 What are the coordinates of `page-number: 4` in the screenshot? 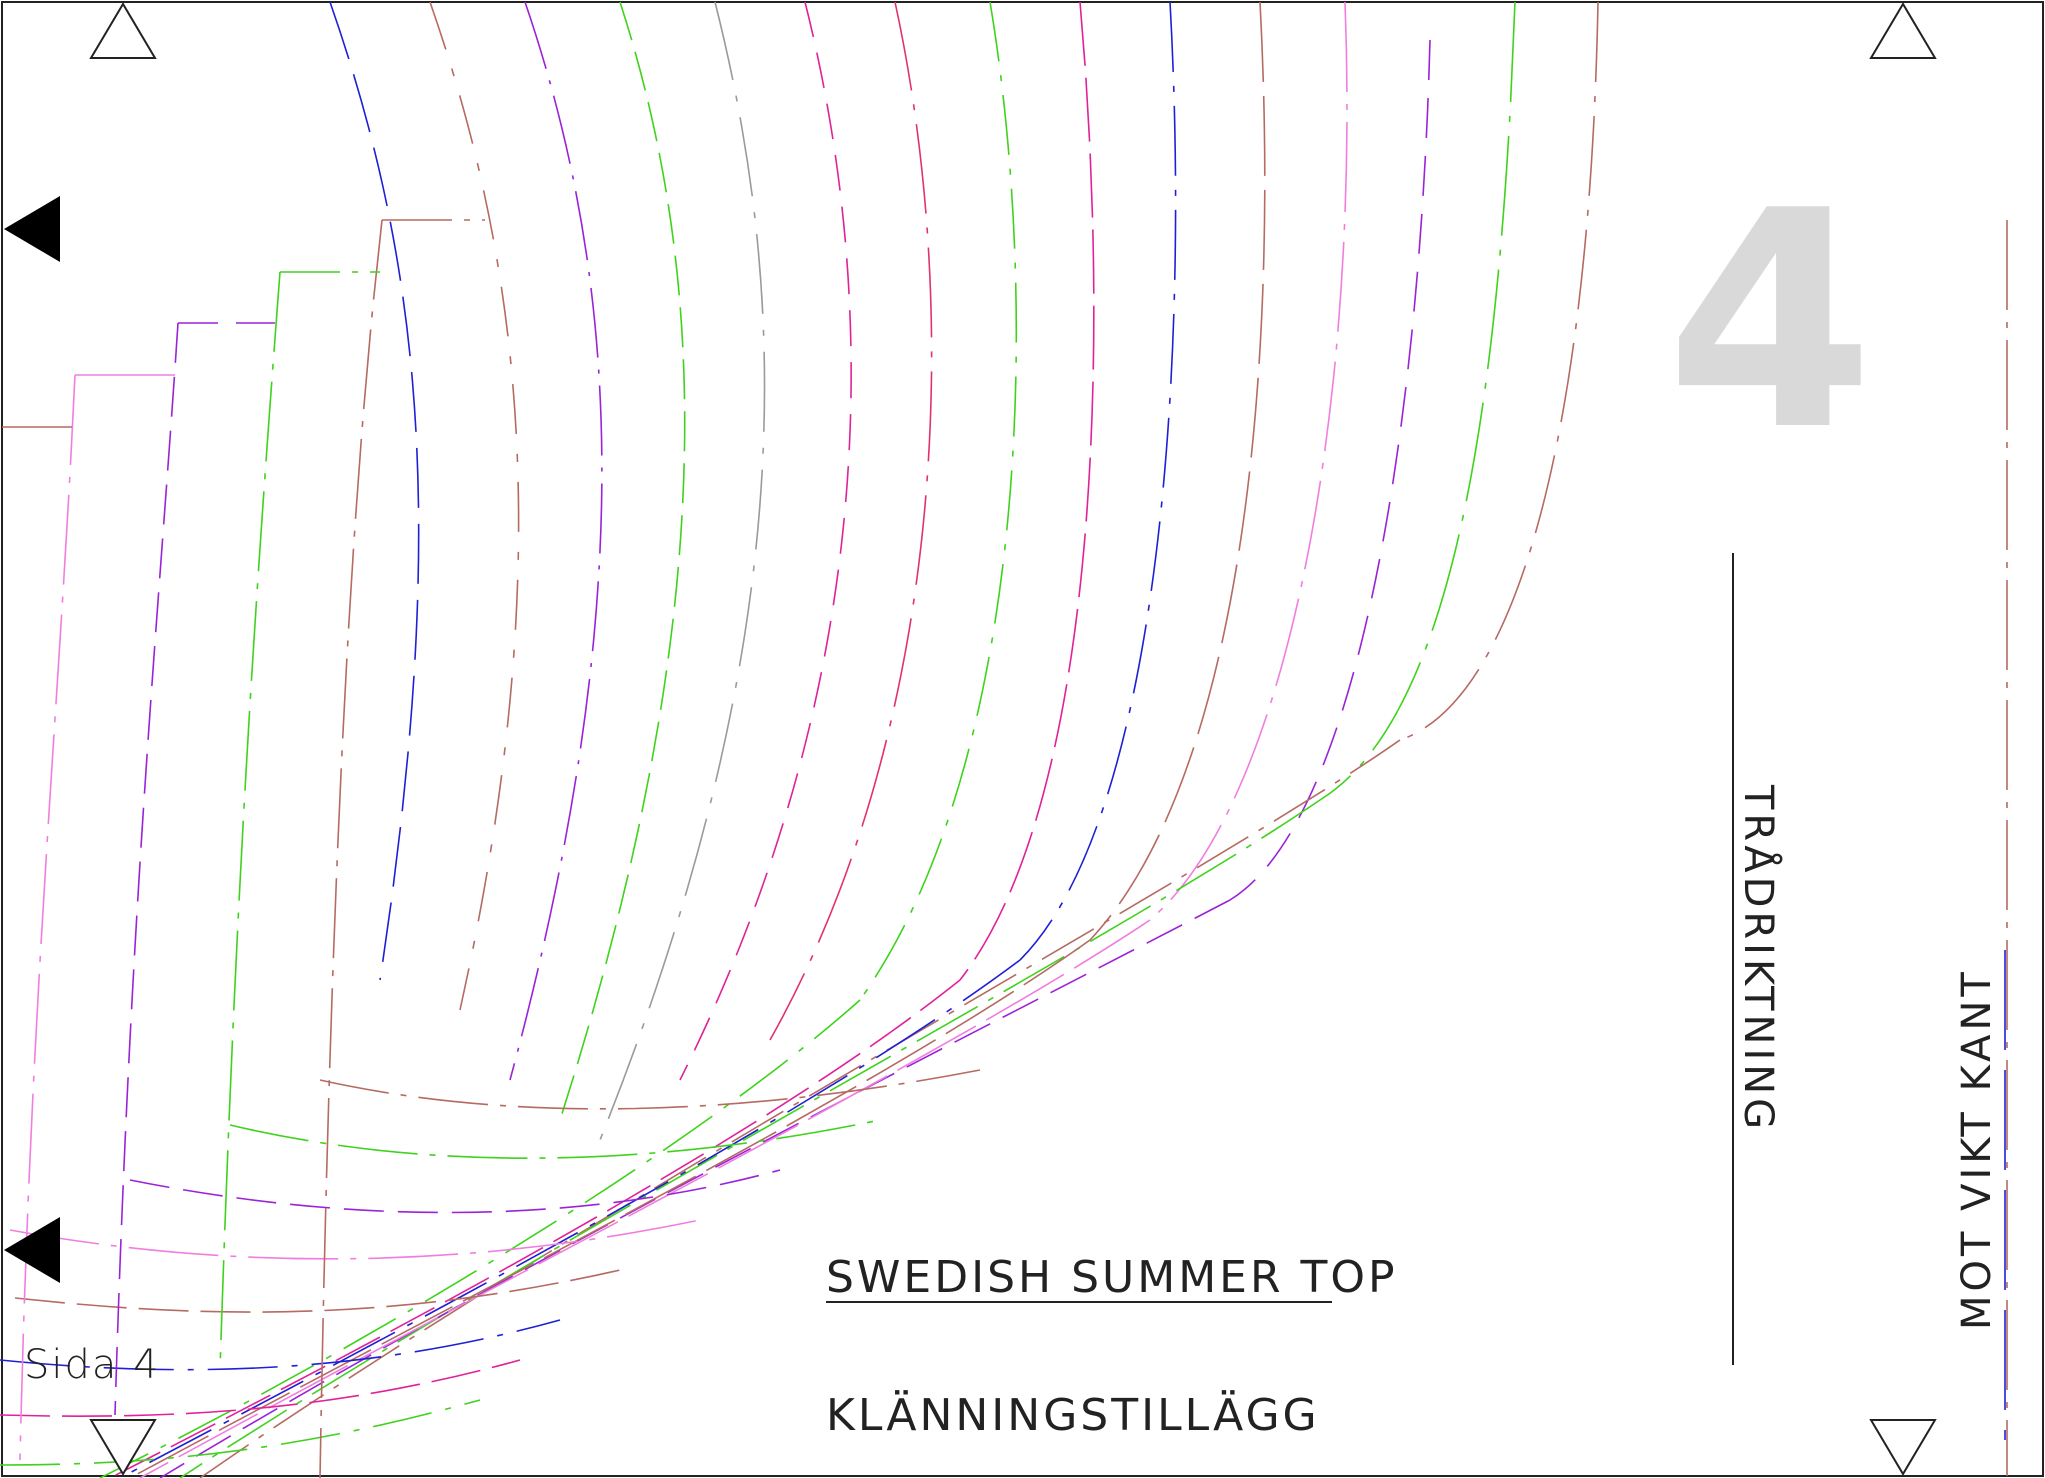 It's located at (1770, 321).